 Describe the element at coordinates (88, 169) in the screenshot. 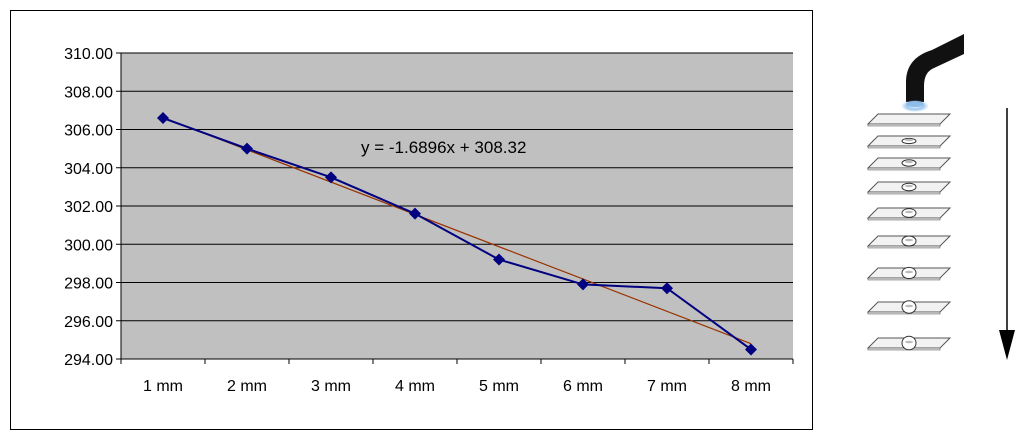

I see `y-tick-label: 304.00` at that location.